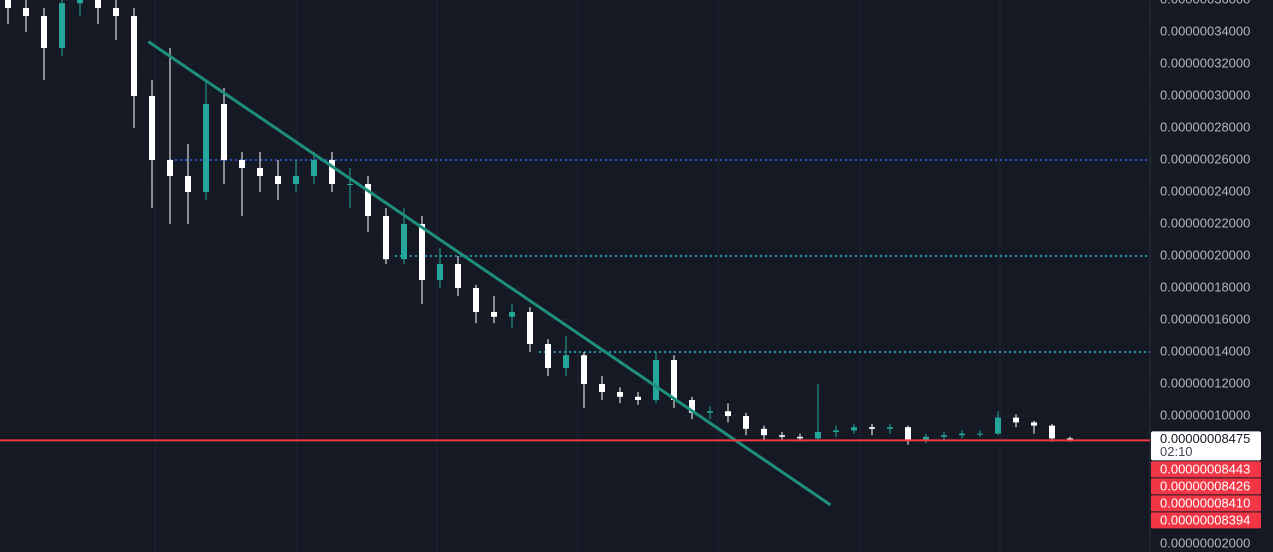  Describe the element at coordinates (1205, 286) in the screenshot. I see `y-tick-label: 0.00000018000` at that location.